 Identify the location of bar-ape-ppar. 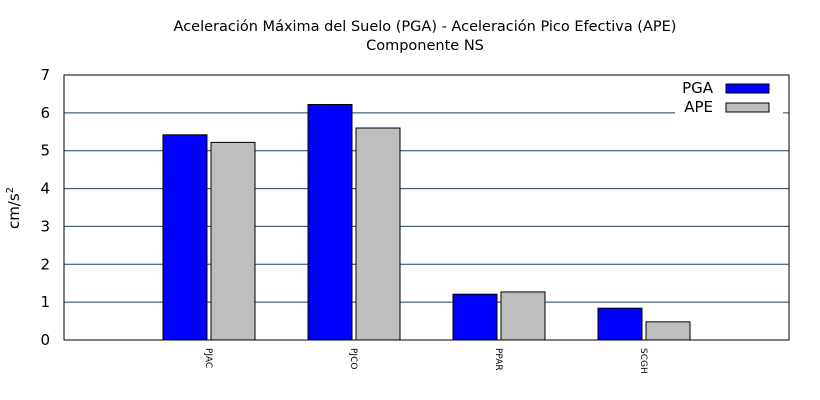
(523, 316).